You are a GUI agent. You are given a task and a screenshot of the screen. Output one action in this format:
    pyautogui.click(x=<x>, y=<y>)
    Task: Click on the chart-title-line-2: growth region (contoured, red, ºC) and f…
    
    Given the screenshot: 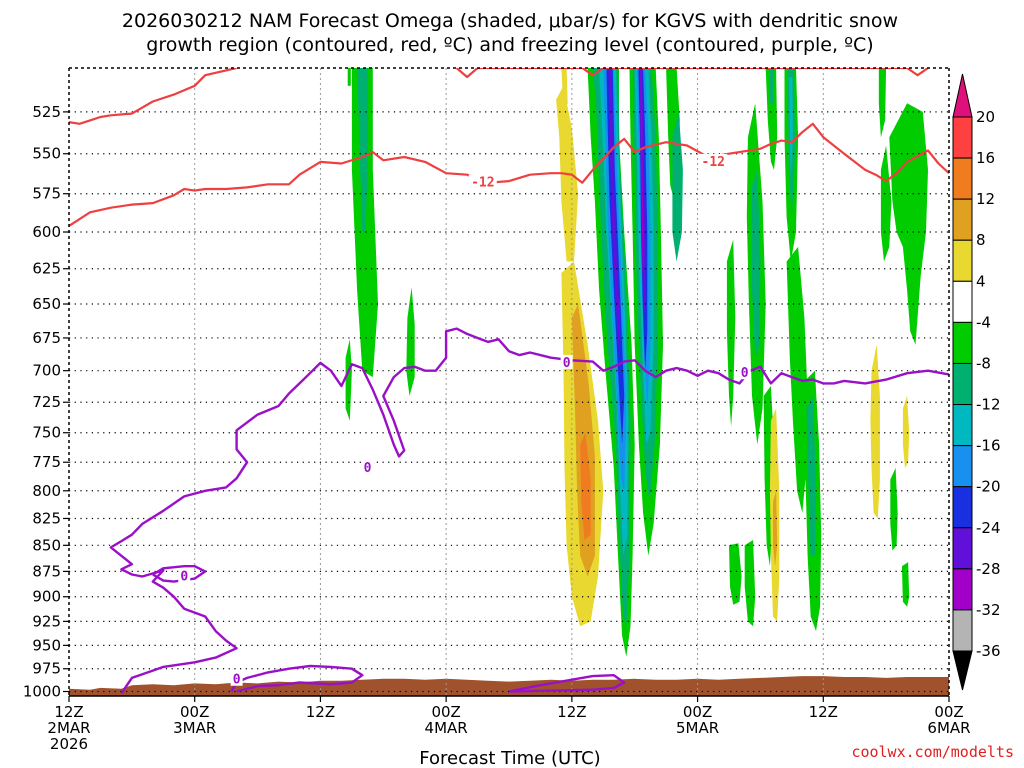 What is the action you would take?
    pyautogui.click(x=509, y=45)
    